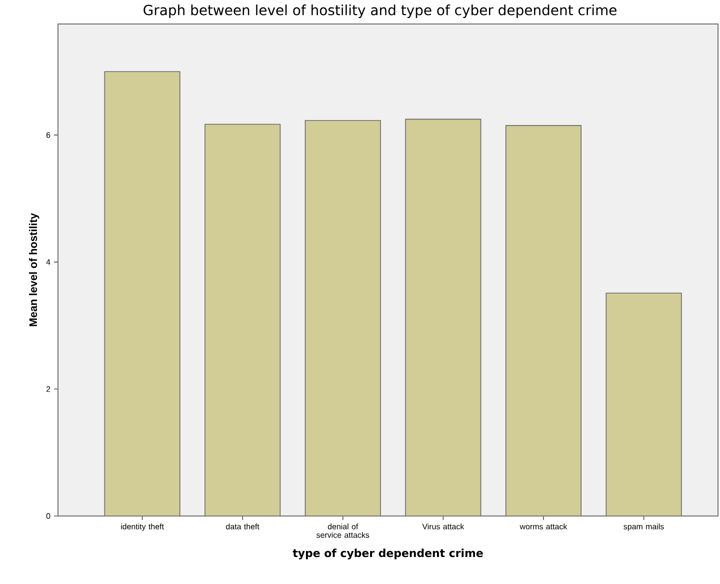 This screenshot has width=720, height=584. Describe the element at coordinates (34, 269) in the screenshot. I see `y-axis-title: Mean level of hostility` at that location.